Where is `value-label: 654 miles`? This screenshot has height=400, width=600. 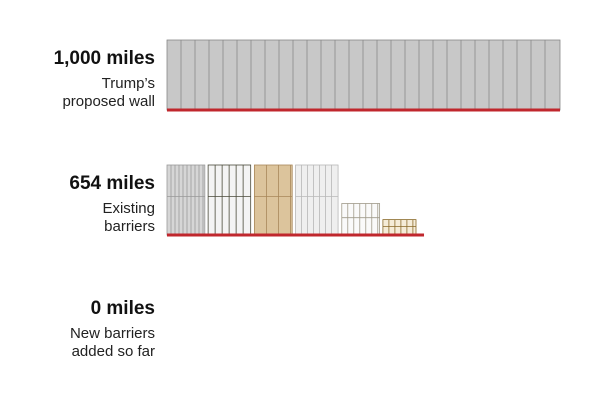 value-label: 654 miles is located at coordinates (112, 183).